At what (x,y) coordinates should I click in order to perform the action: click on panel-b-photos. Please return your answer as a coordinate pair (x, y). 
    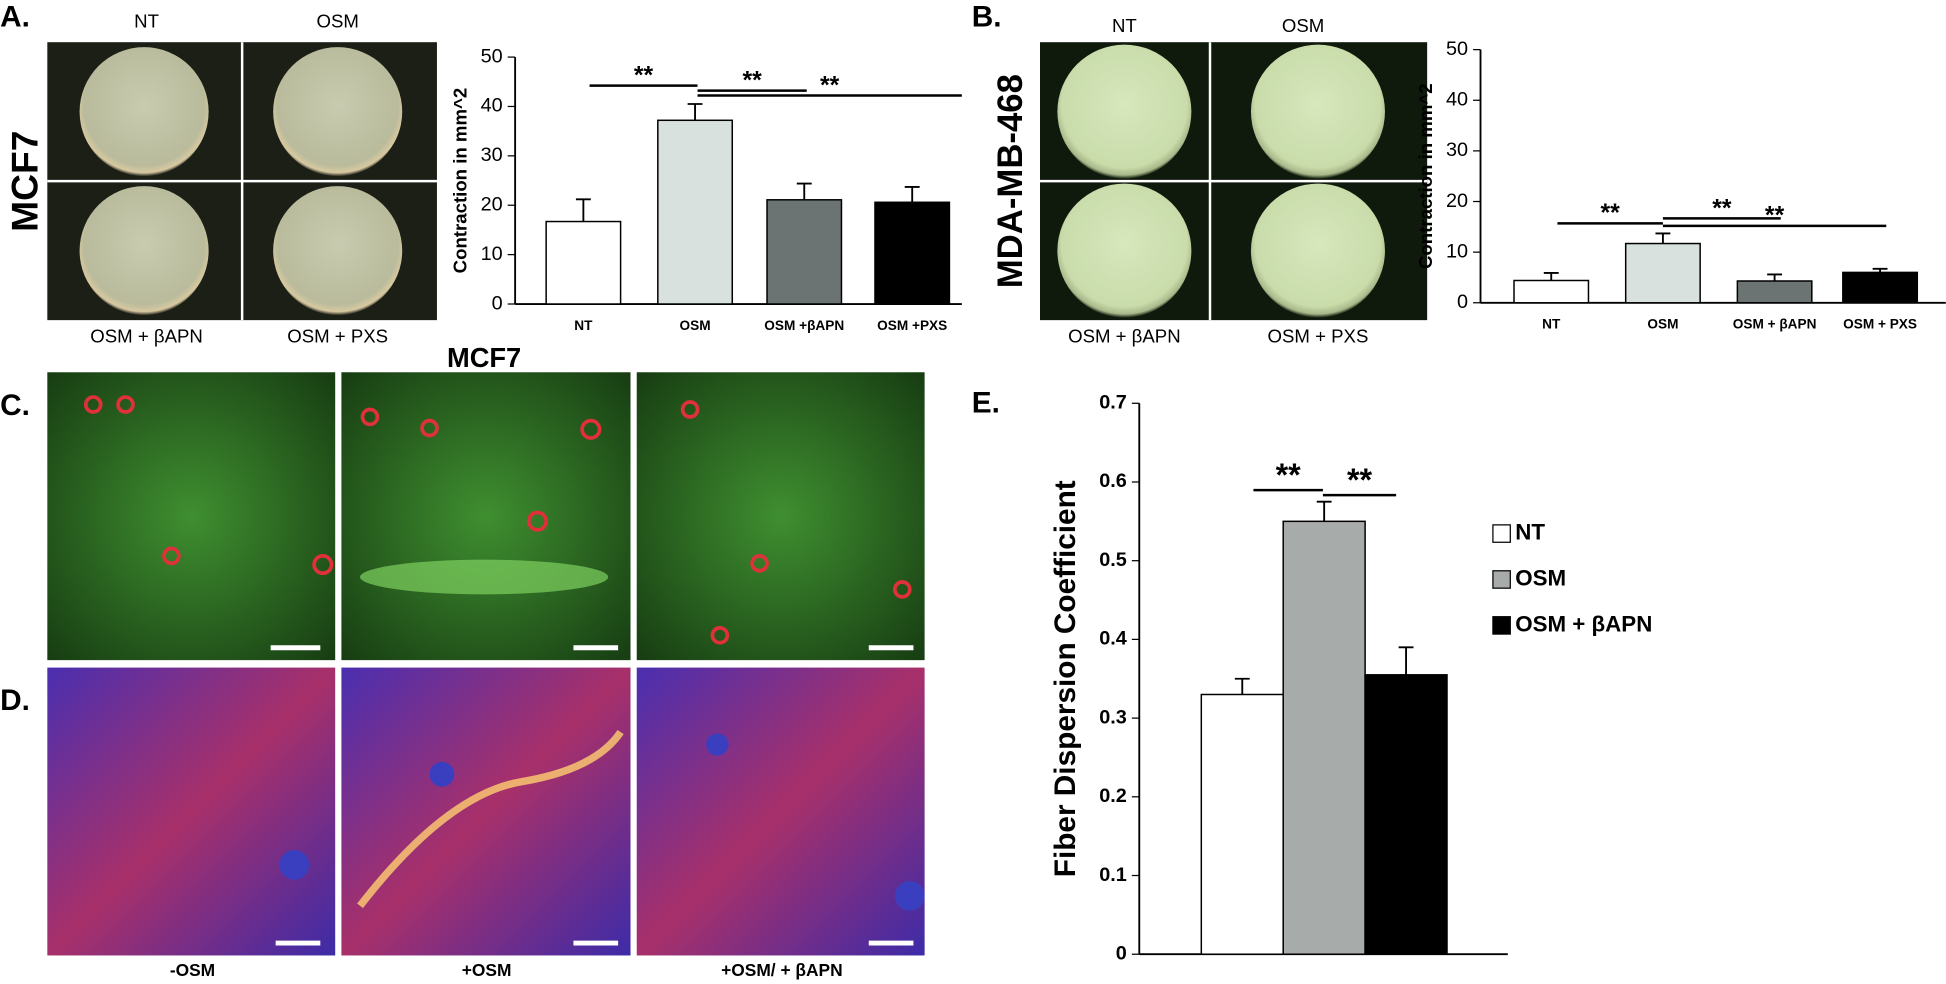
    Looking at the image, I should click on (1234, 181).